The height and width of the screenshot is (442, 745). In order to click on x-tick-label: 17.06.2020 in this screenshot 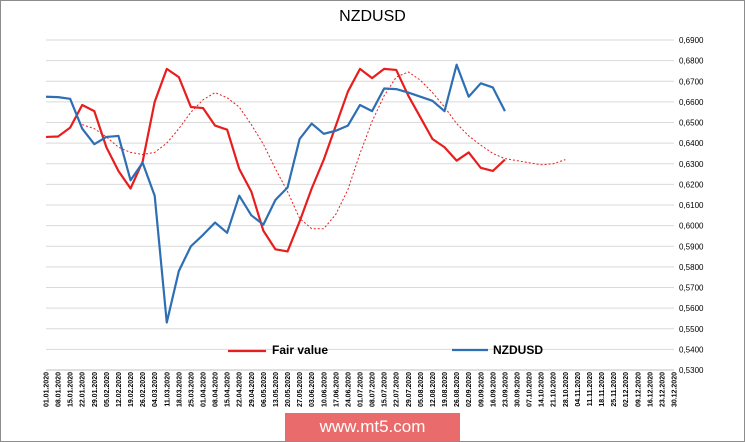, I will do `click(336, 389)`.